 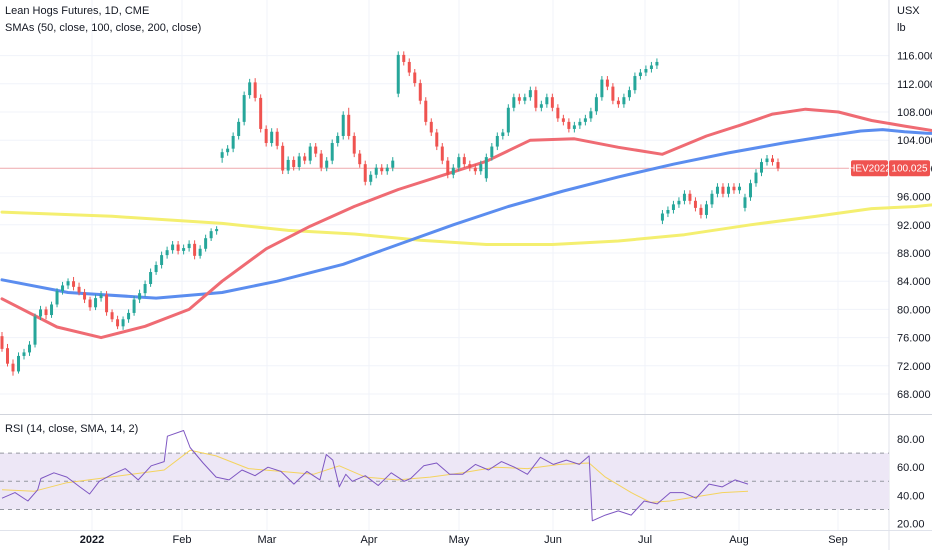 What do you see at coordinates (375, 476) in the screenshot?
I see `rsi-sma-line` at bounding box center [375, 476].